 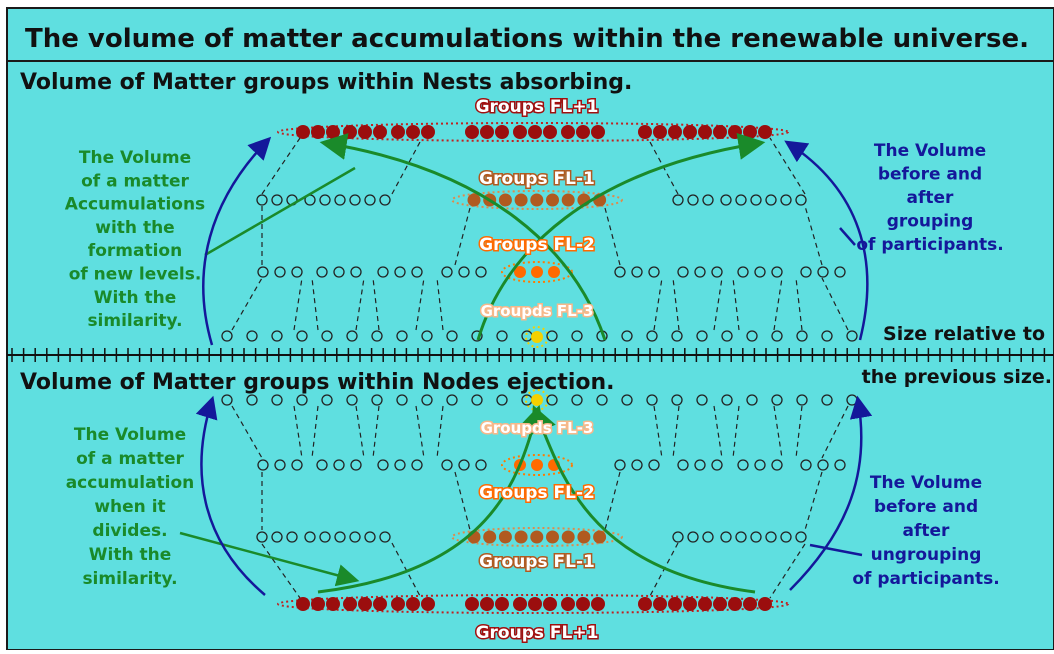 What do you see at coordinates (230, 495) in the screenshot?
I see `navy-curve-bottom-left` at bounding box center [230, 495].